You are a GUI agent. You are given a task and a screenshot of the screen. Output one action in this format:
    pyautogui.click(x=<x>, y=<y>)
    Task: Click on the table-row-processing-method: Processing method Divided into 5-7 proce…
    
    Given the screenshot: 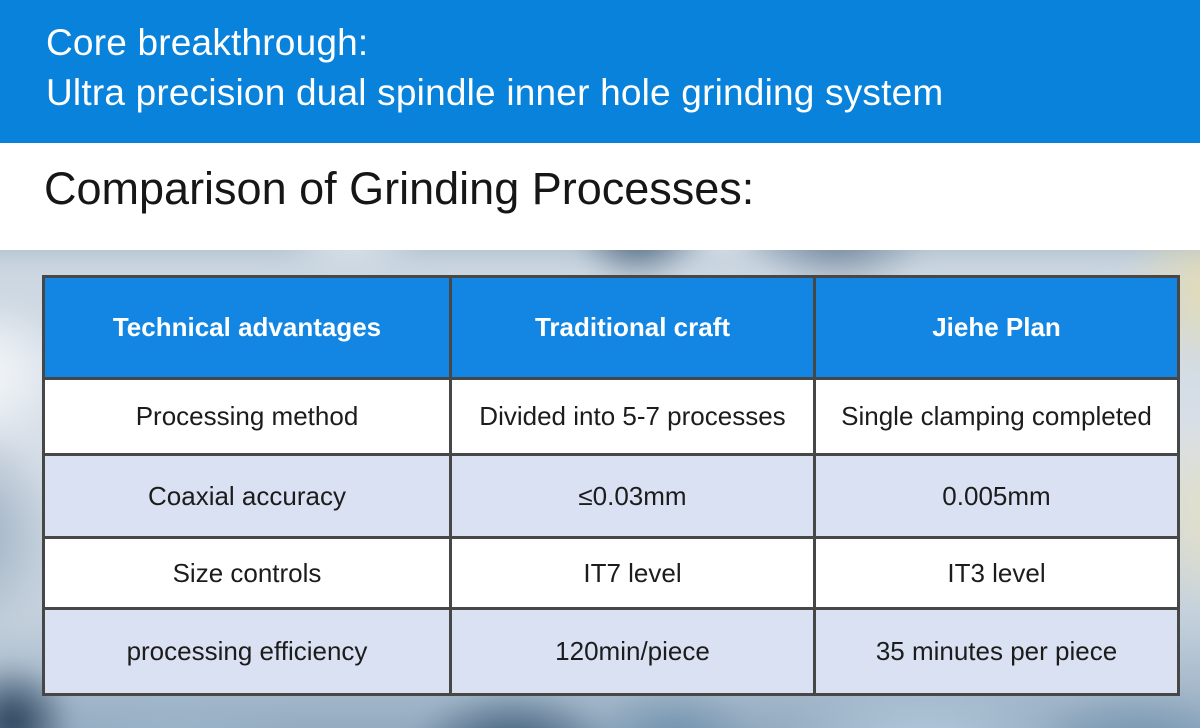 What is the action you would take?
    pyautogui.click(x=611, y=416)
    